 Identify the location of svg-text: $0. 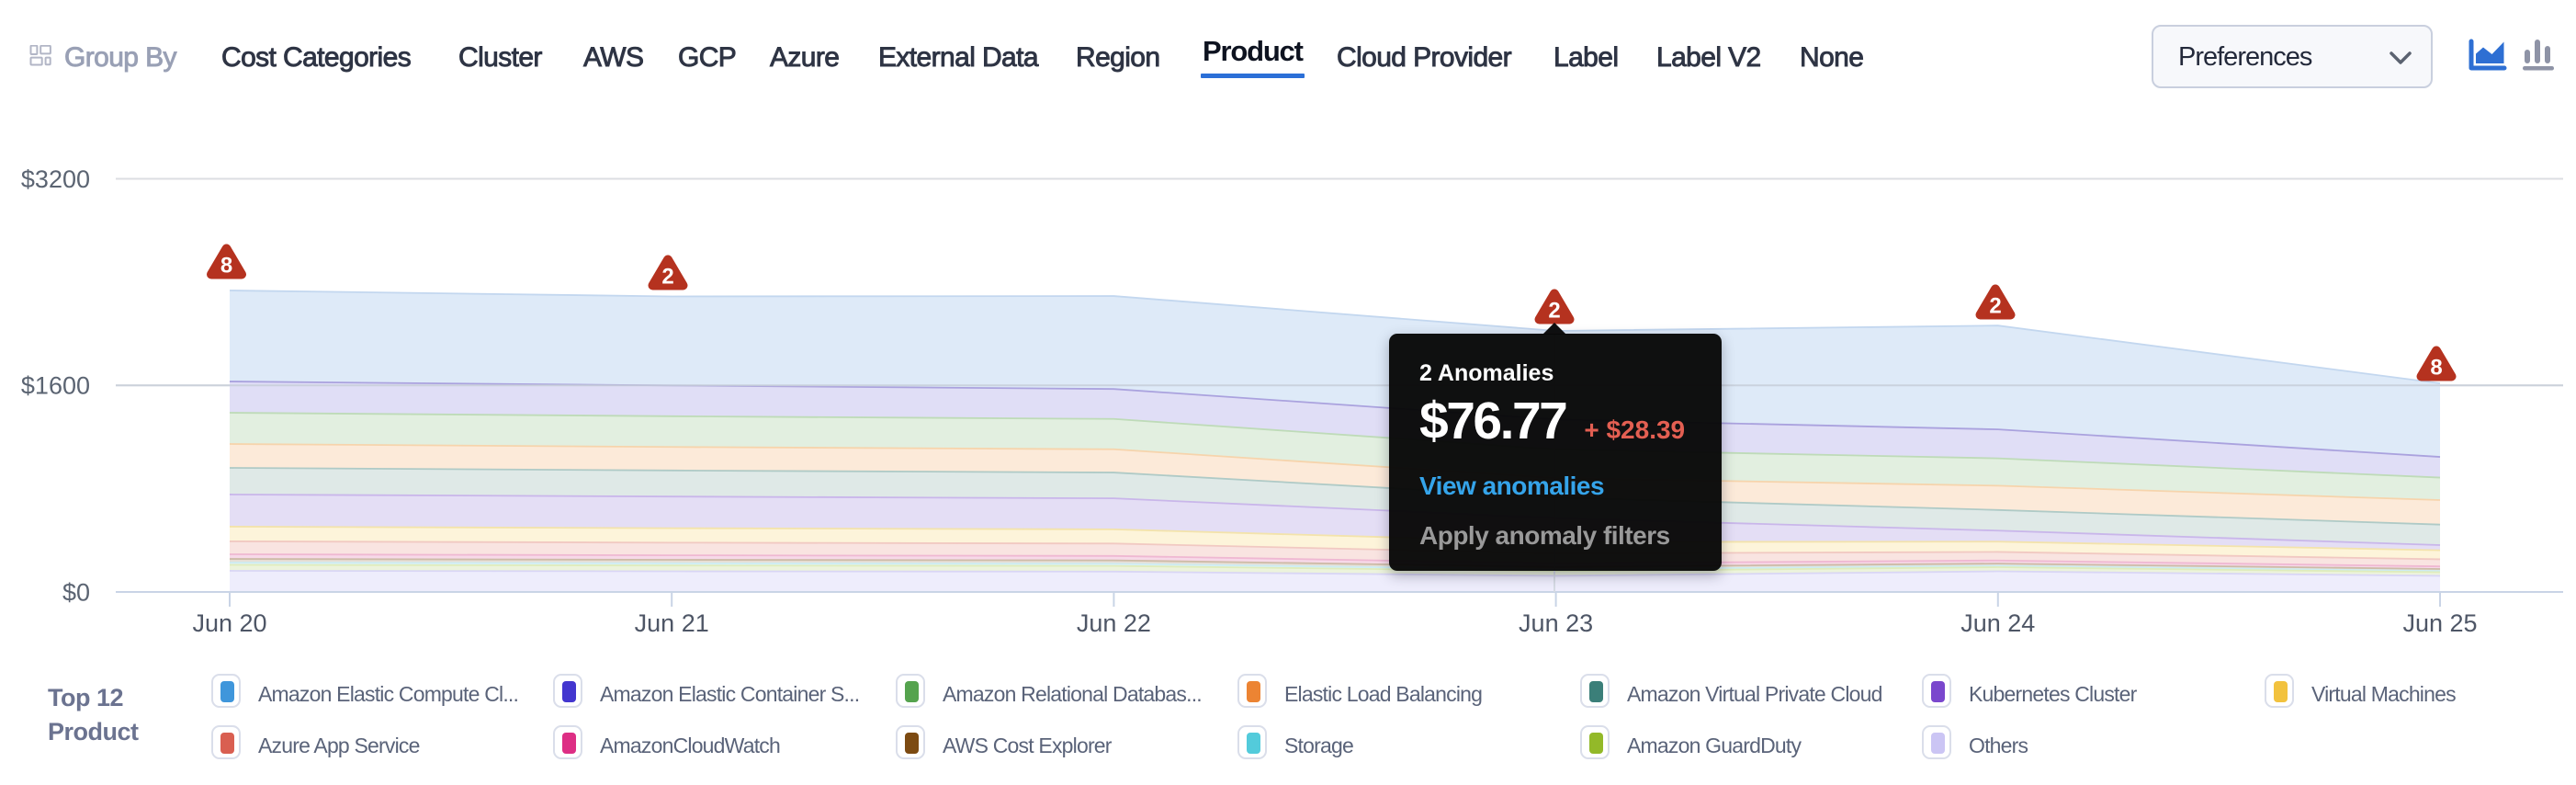
(76, 593).